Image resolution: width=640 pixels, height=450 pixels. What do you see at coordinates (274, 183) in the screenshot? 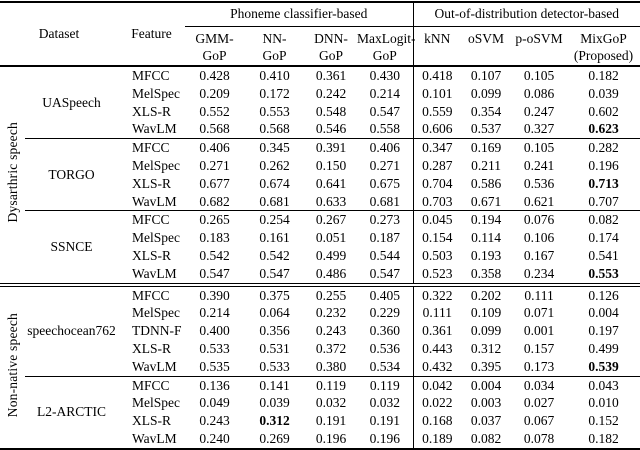
I see `value-cell: 0.674` at bounding box center [274, 183].